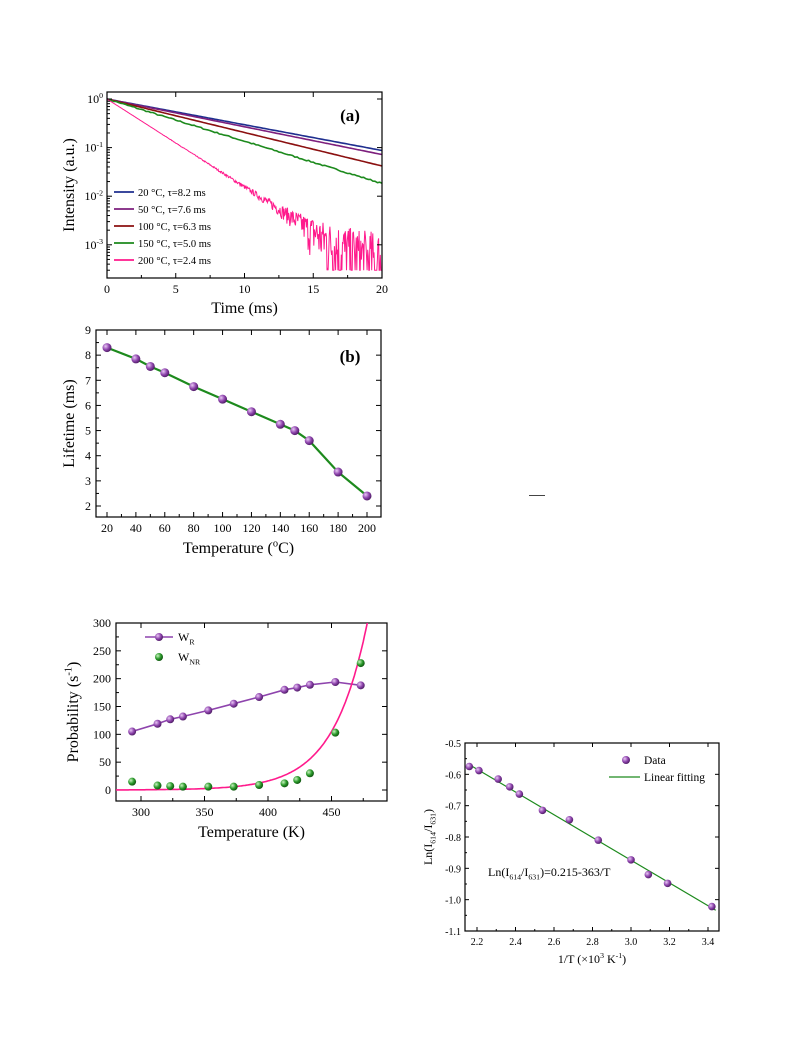 The image size is (793, 1057). Describe the element at coordinates (172, 210) in the screenshot. I see `legend-label: 50 °C, τ=7.6 ms` at that location.